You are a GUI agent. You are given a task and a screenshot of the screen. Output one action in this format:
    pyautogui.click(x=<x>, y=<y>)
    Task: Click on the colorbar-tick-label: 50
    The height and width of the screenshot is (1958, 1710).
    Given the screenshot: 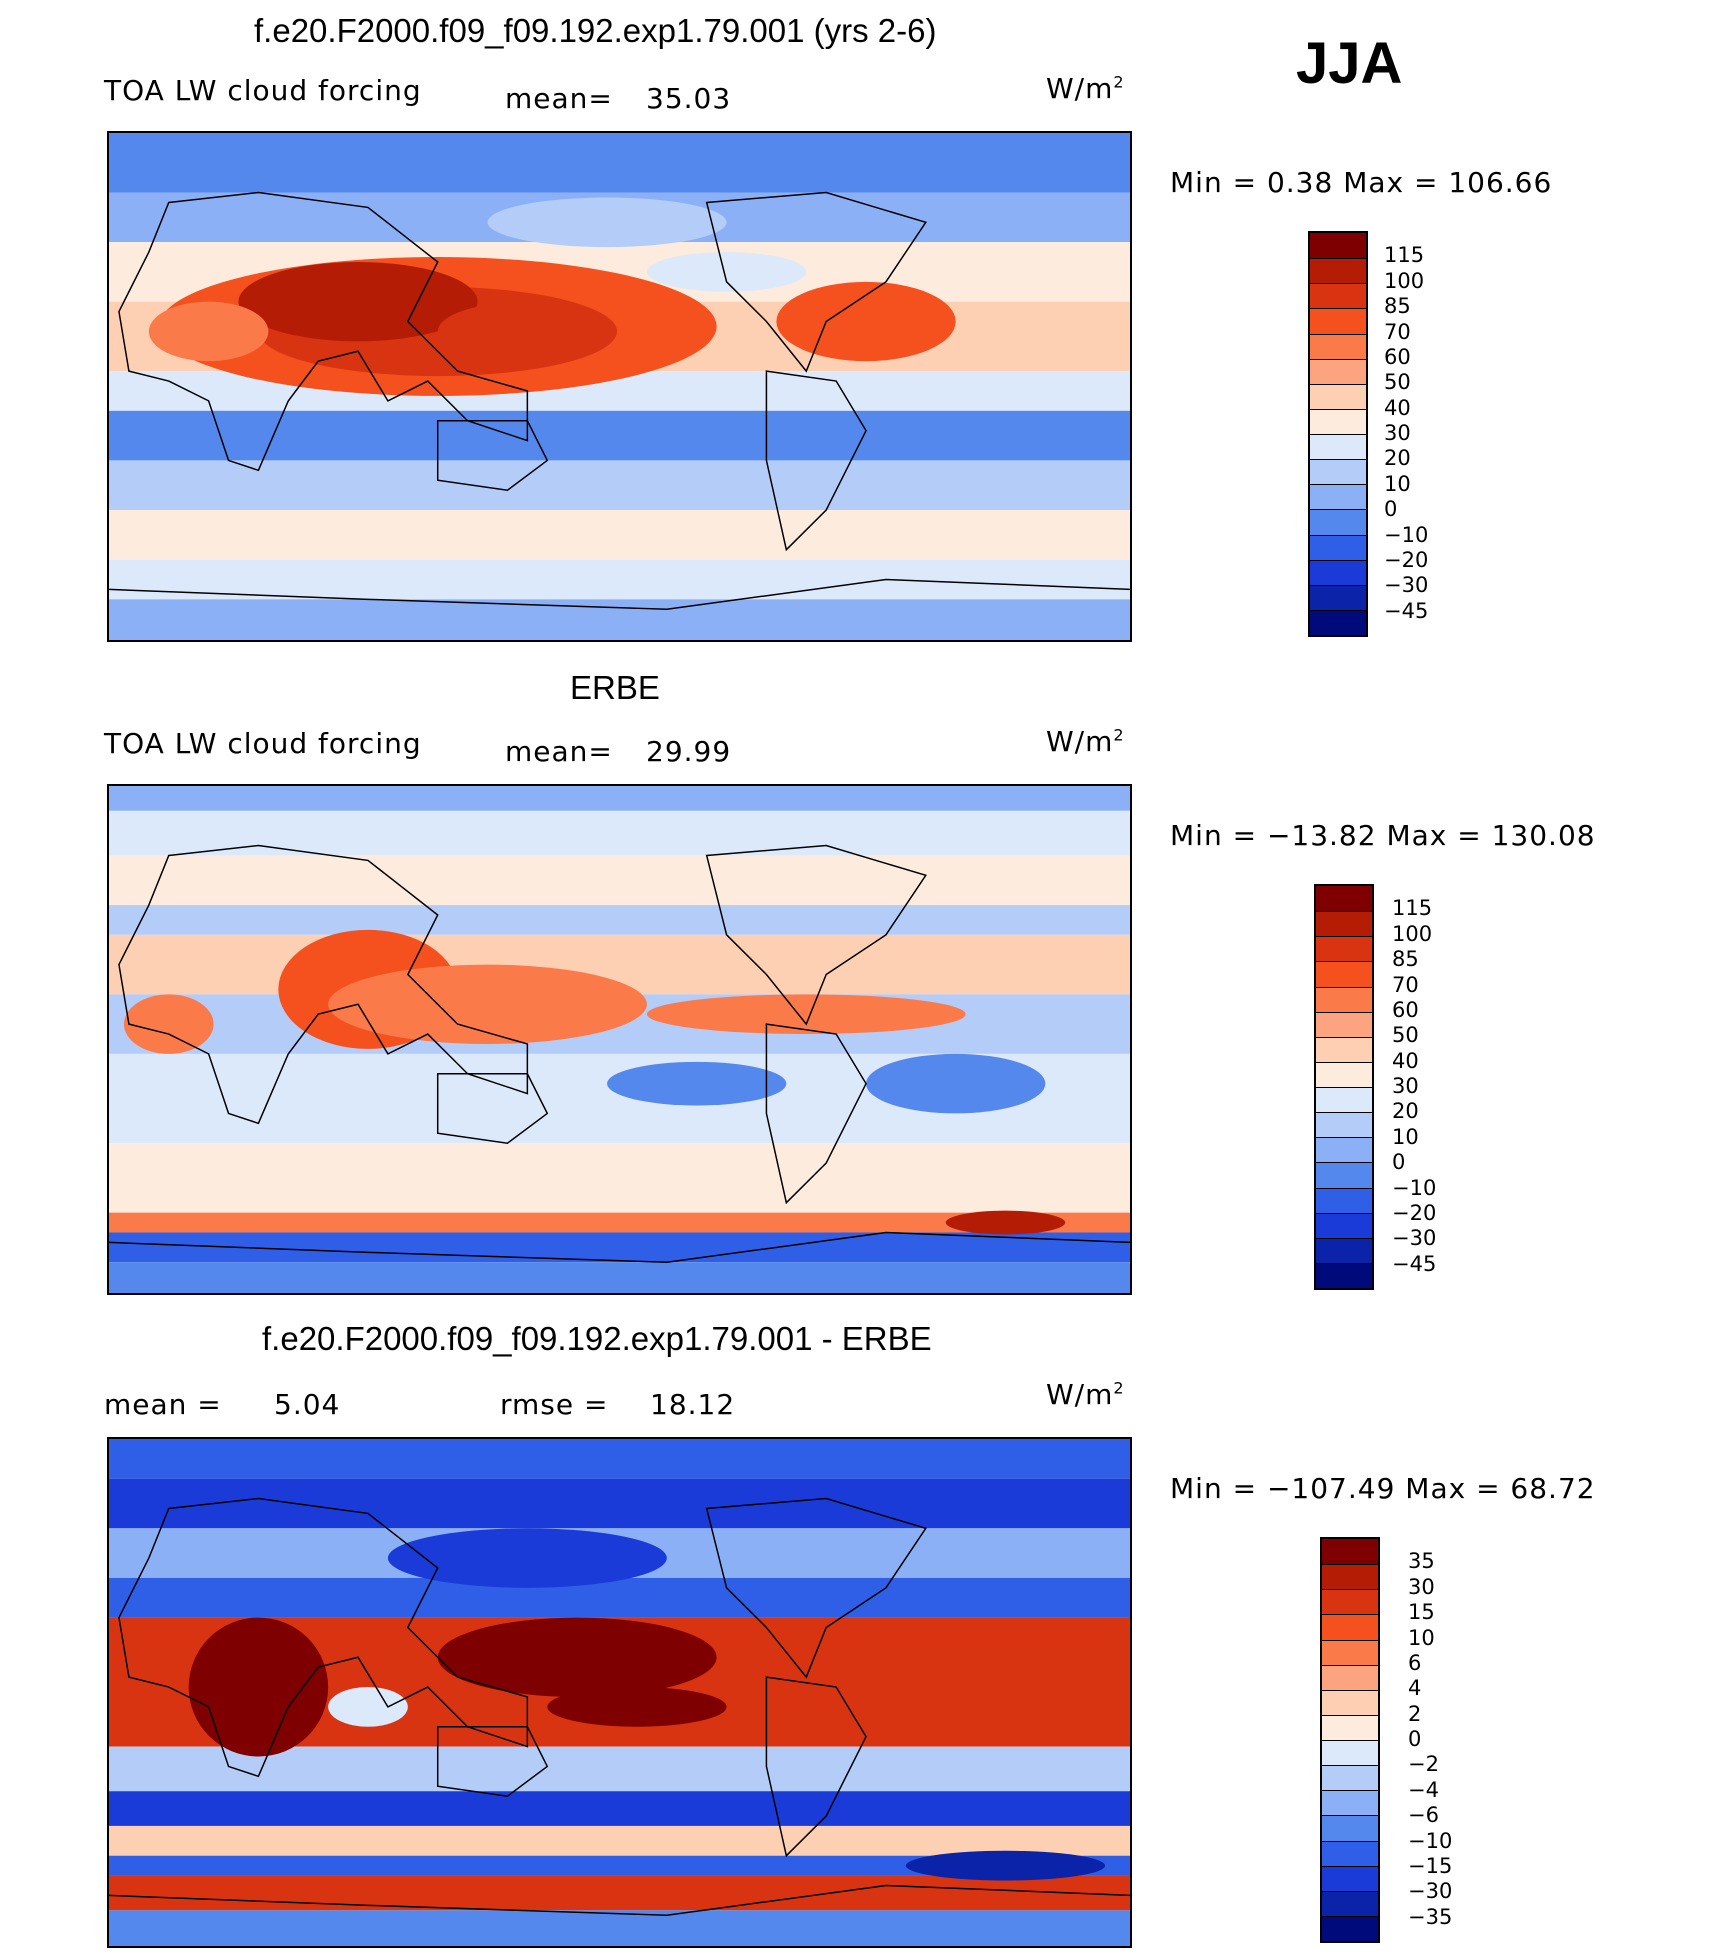 What is the action you would take?
    pyautogui.click(x=1397, y=382)
    